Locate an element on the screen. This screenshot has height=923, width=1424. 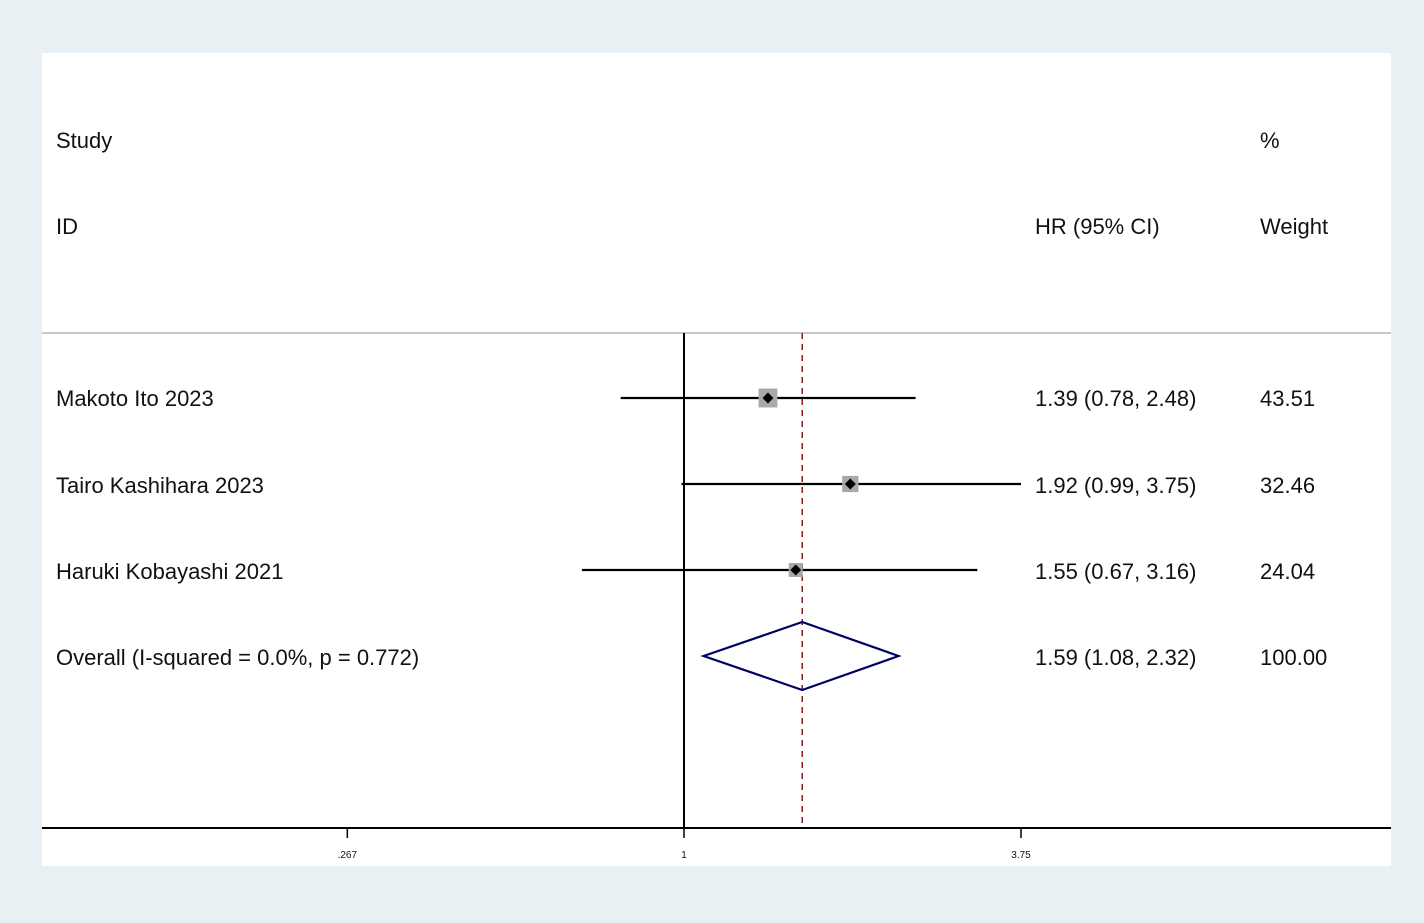
x-tick-label: 3.75 is located at coordinates (1021, 855).